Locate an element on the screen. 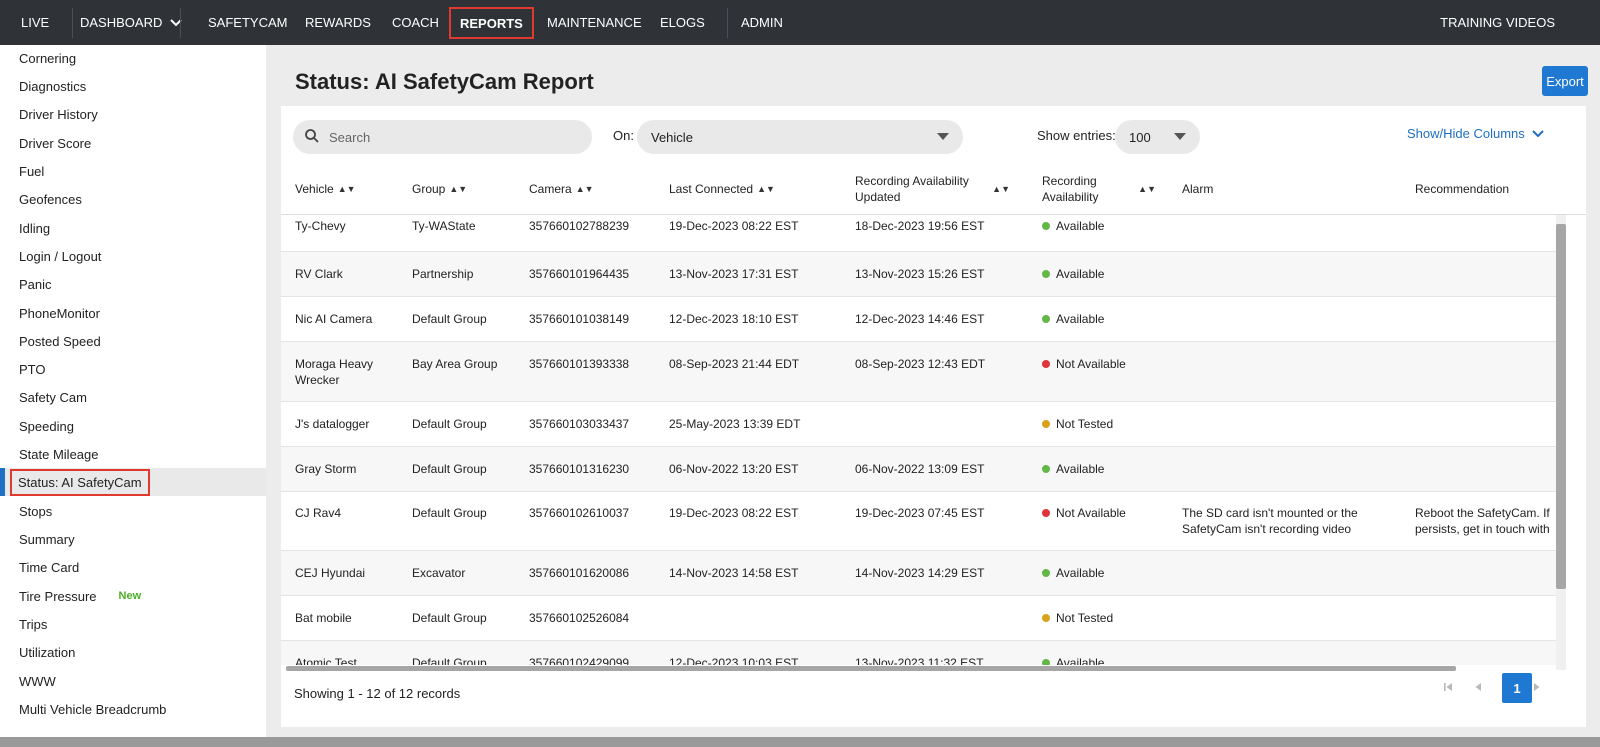 This screenshot has width=1600, height=747. column-header-recommendation: Recommendation is located at coordinates (1462, 189).